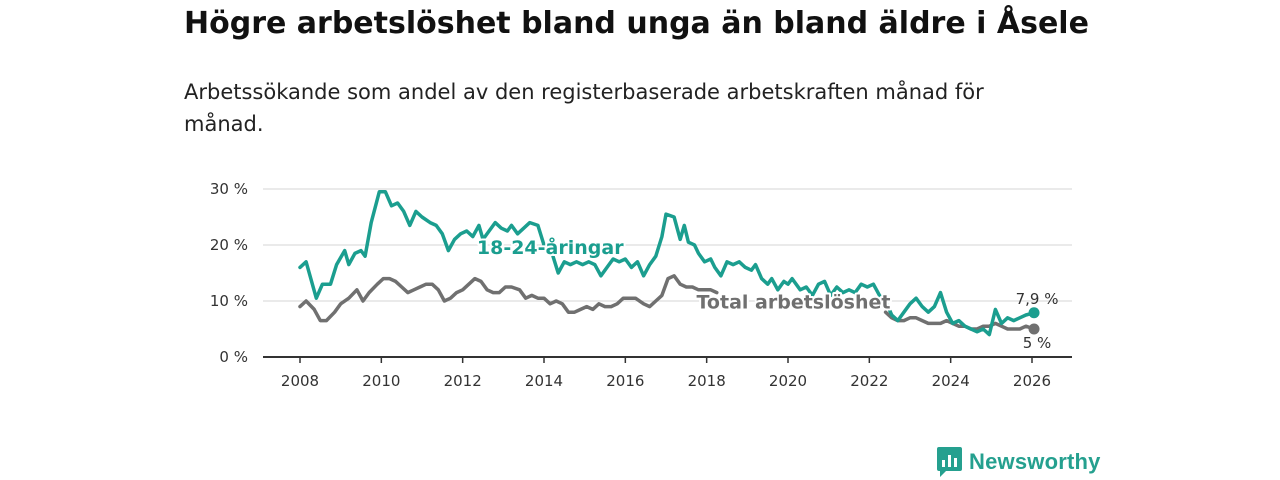  I want to click on end-value-total: 5 %, so click(1037, 343).